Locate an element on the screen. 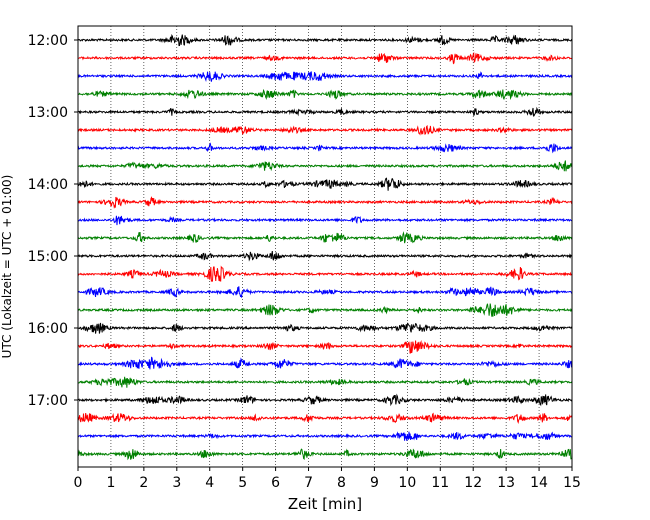 This screenshot has width=650, height=520. x-tick-label-15: 15 is located at coordinates (572, 483).